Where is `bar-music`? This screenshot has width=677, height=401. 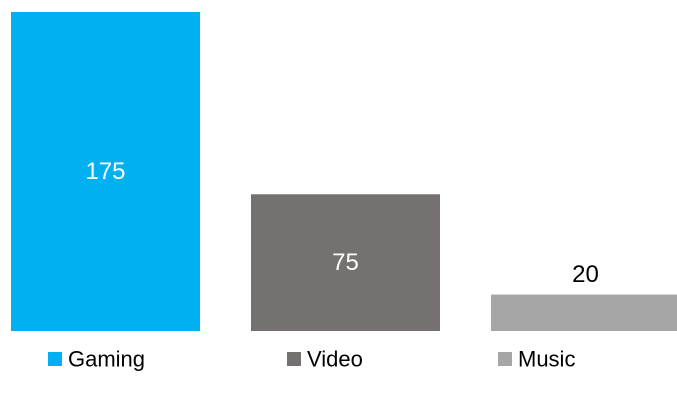
bar-music is located at coordinates (584, 312).